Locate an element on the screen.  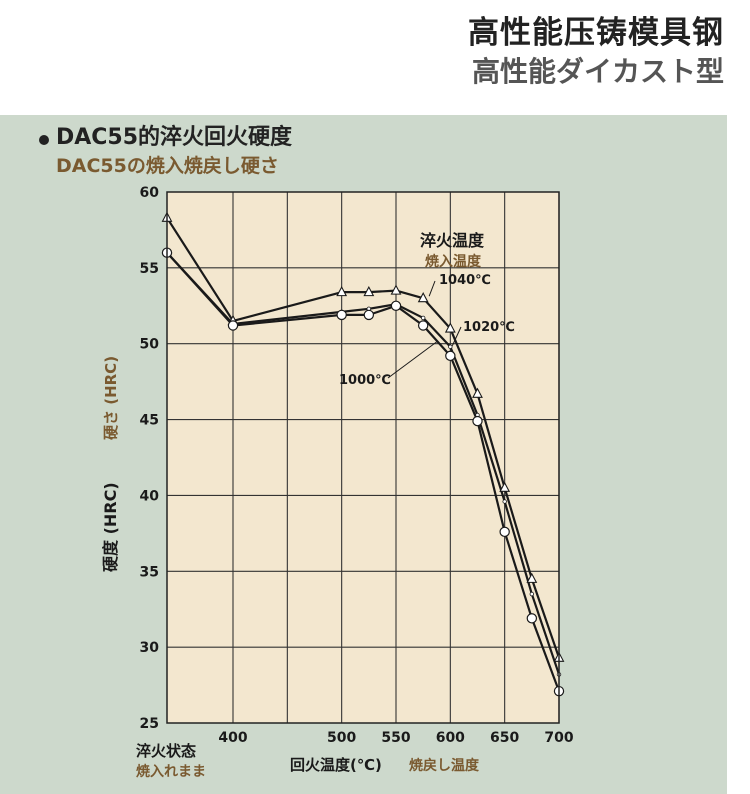
x-tick-label: 600 is located at coordinates (450, 738).